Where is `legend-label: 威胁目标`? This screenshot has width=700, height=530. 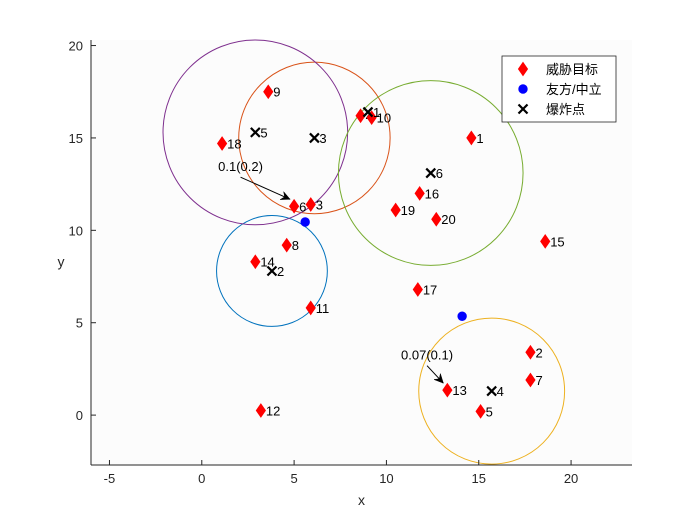
legend-label: 威胁目标 is located at coordinates (572, 69).